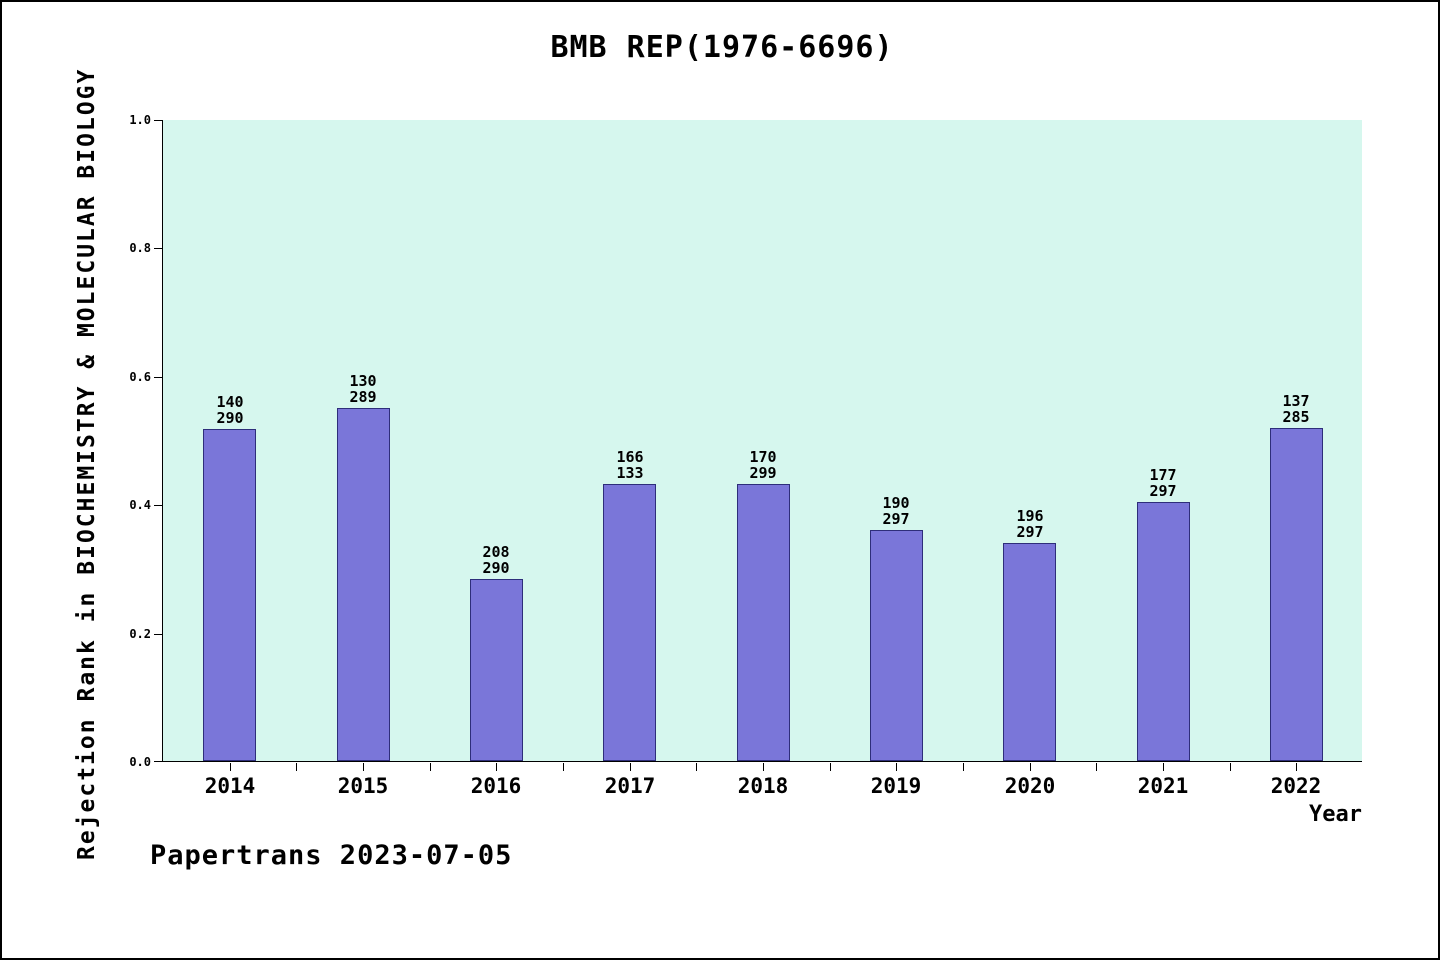  What do you see at coordinates (1163, 483) in the screenshot?
I see `bar-value-label: 177 297` at bounding box center [1163, 483].